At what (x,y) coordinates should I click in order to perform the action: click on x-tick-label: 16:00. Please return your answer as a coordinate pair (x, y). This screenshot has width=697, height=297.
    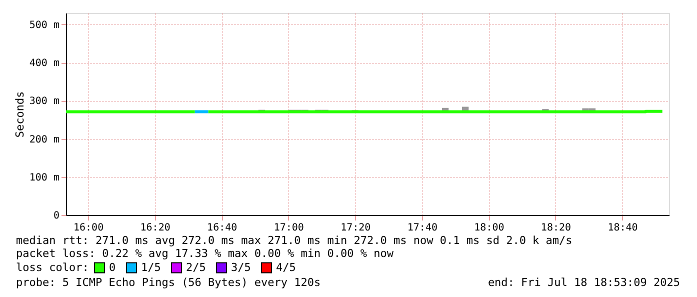
    Looking at the image, I should click on (88, 228).